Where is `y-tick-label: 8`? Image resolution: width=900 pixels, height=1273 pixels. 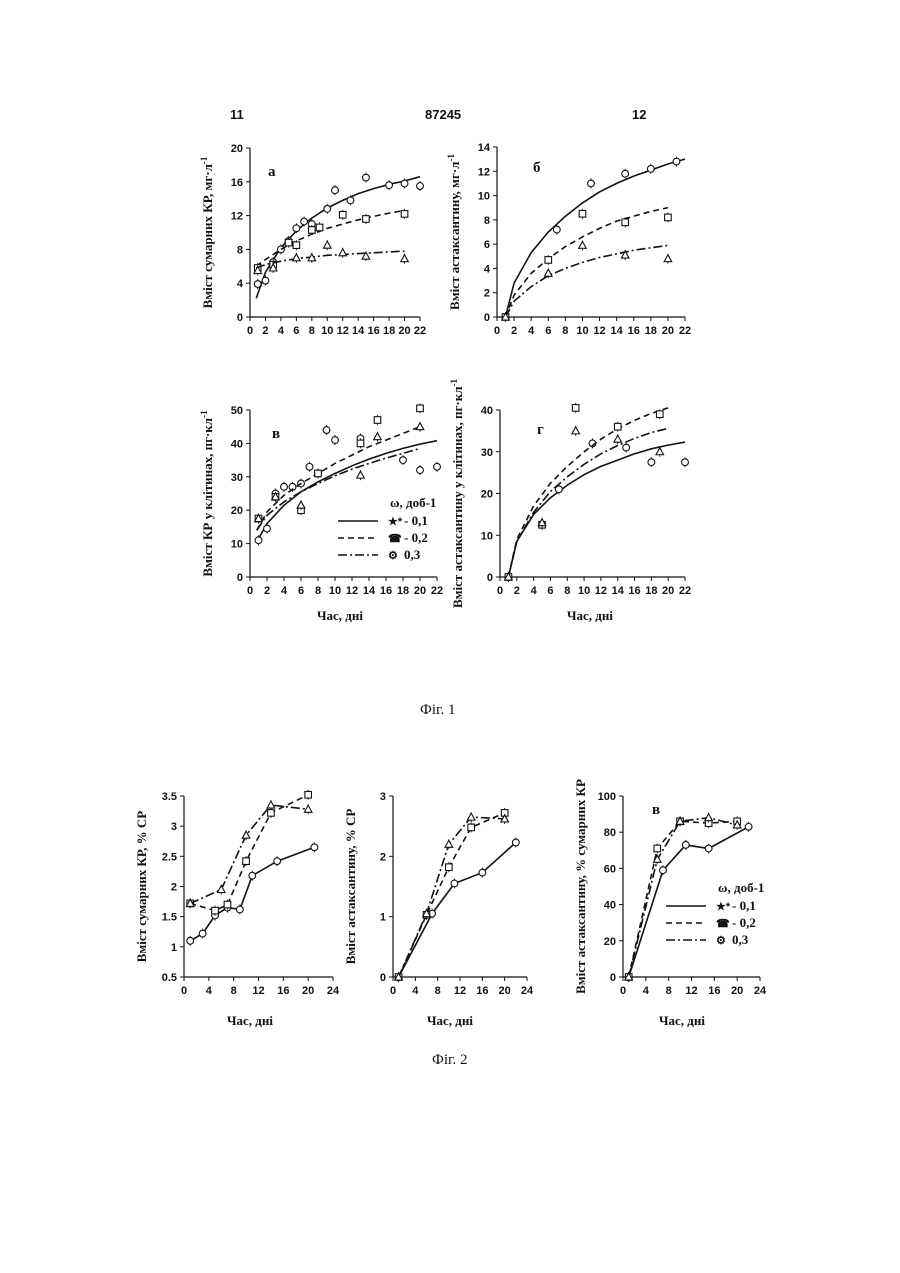
y-tick-label: 8 is located at coordinates (240, 250).